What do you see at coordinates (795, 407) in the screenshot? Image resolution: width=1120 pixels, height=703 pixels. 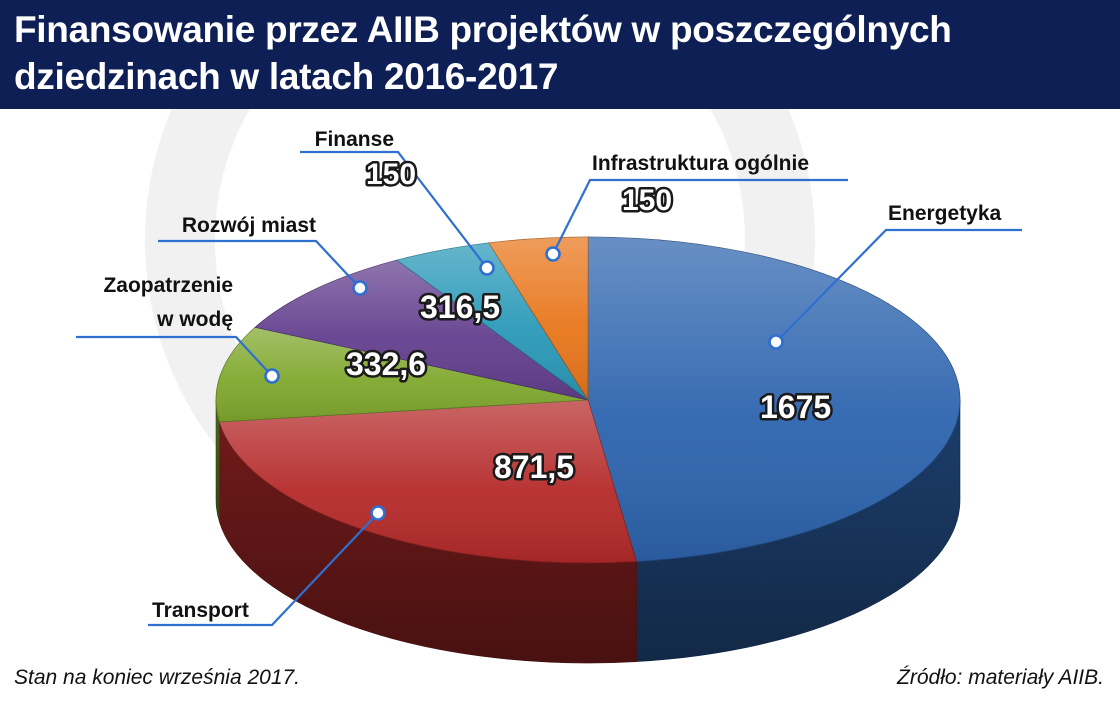 I see `value-label-energetyka: 1675` at bounding box center [795, 407].